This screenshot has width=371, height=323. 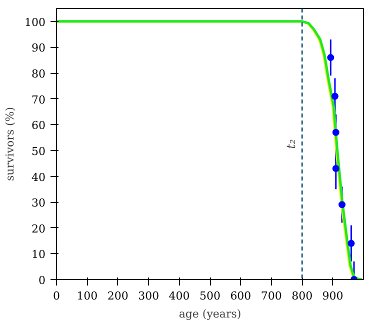 I want to click on y-tick-label: 40, so click(x=39, y=177).